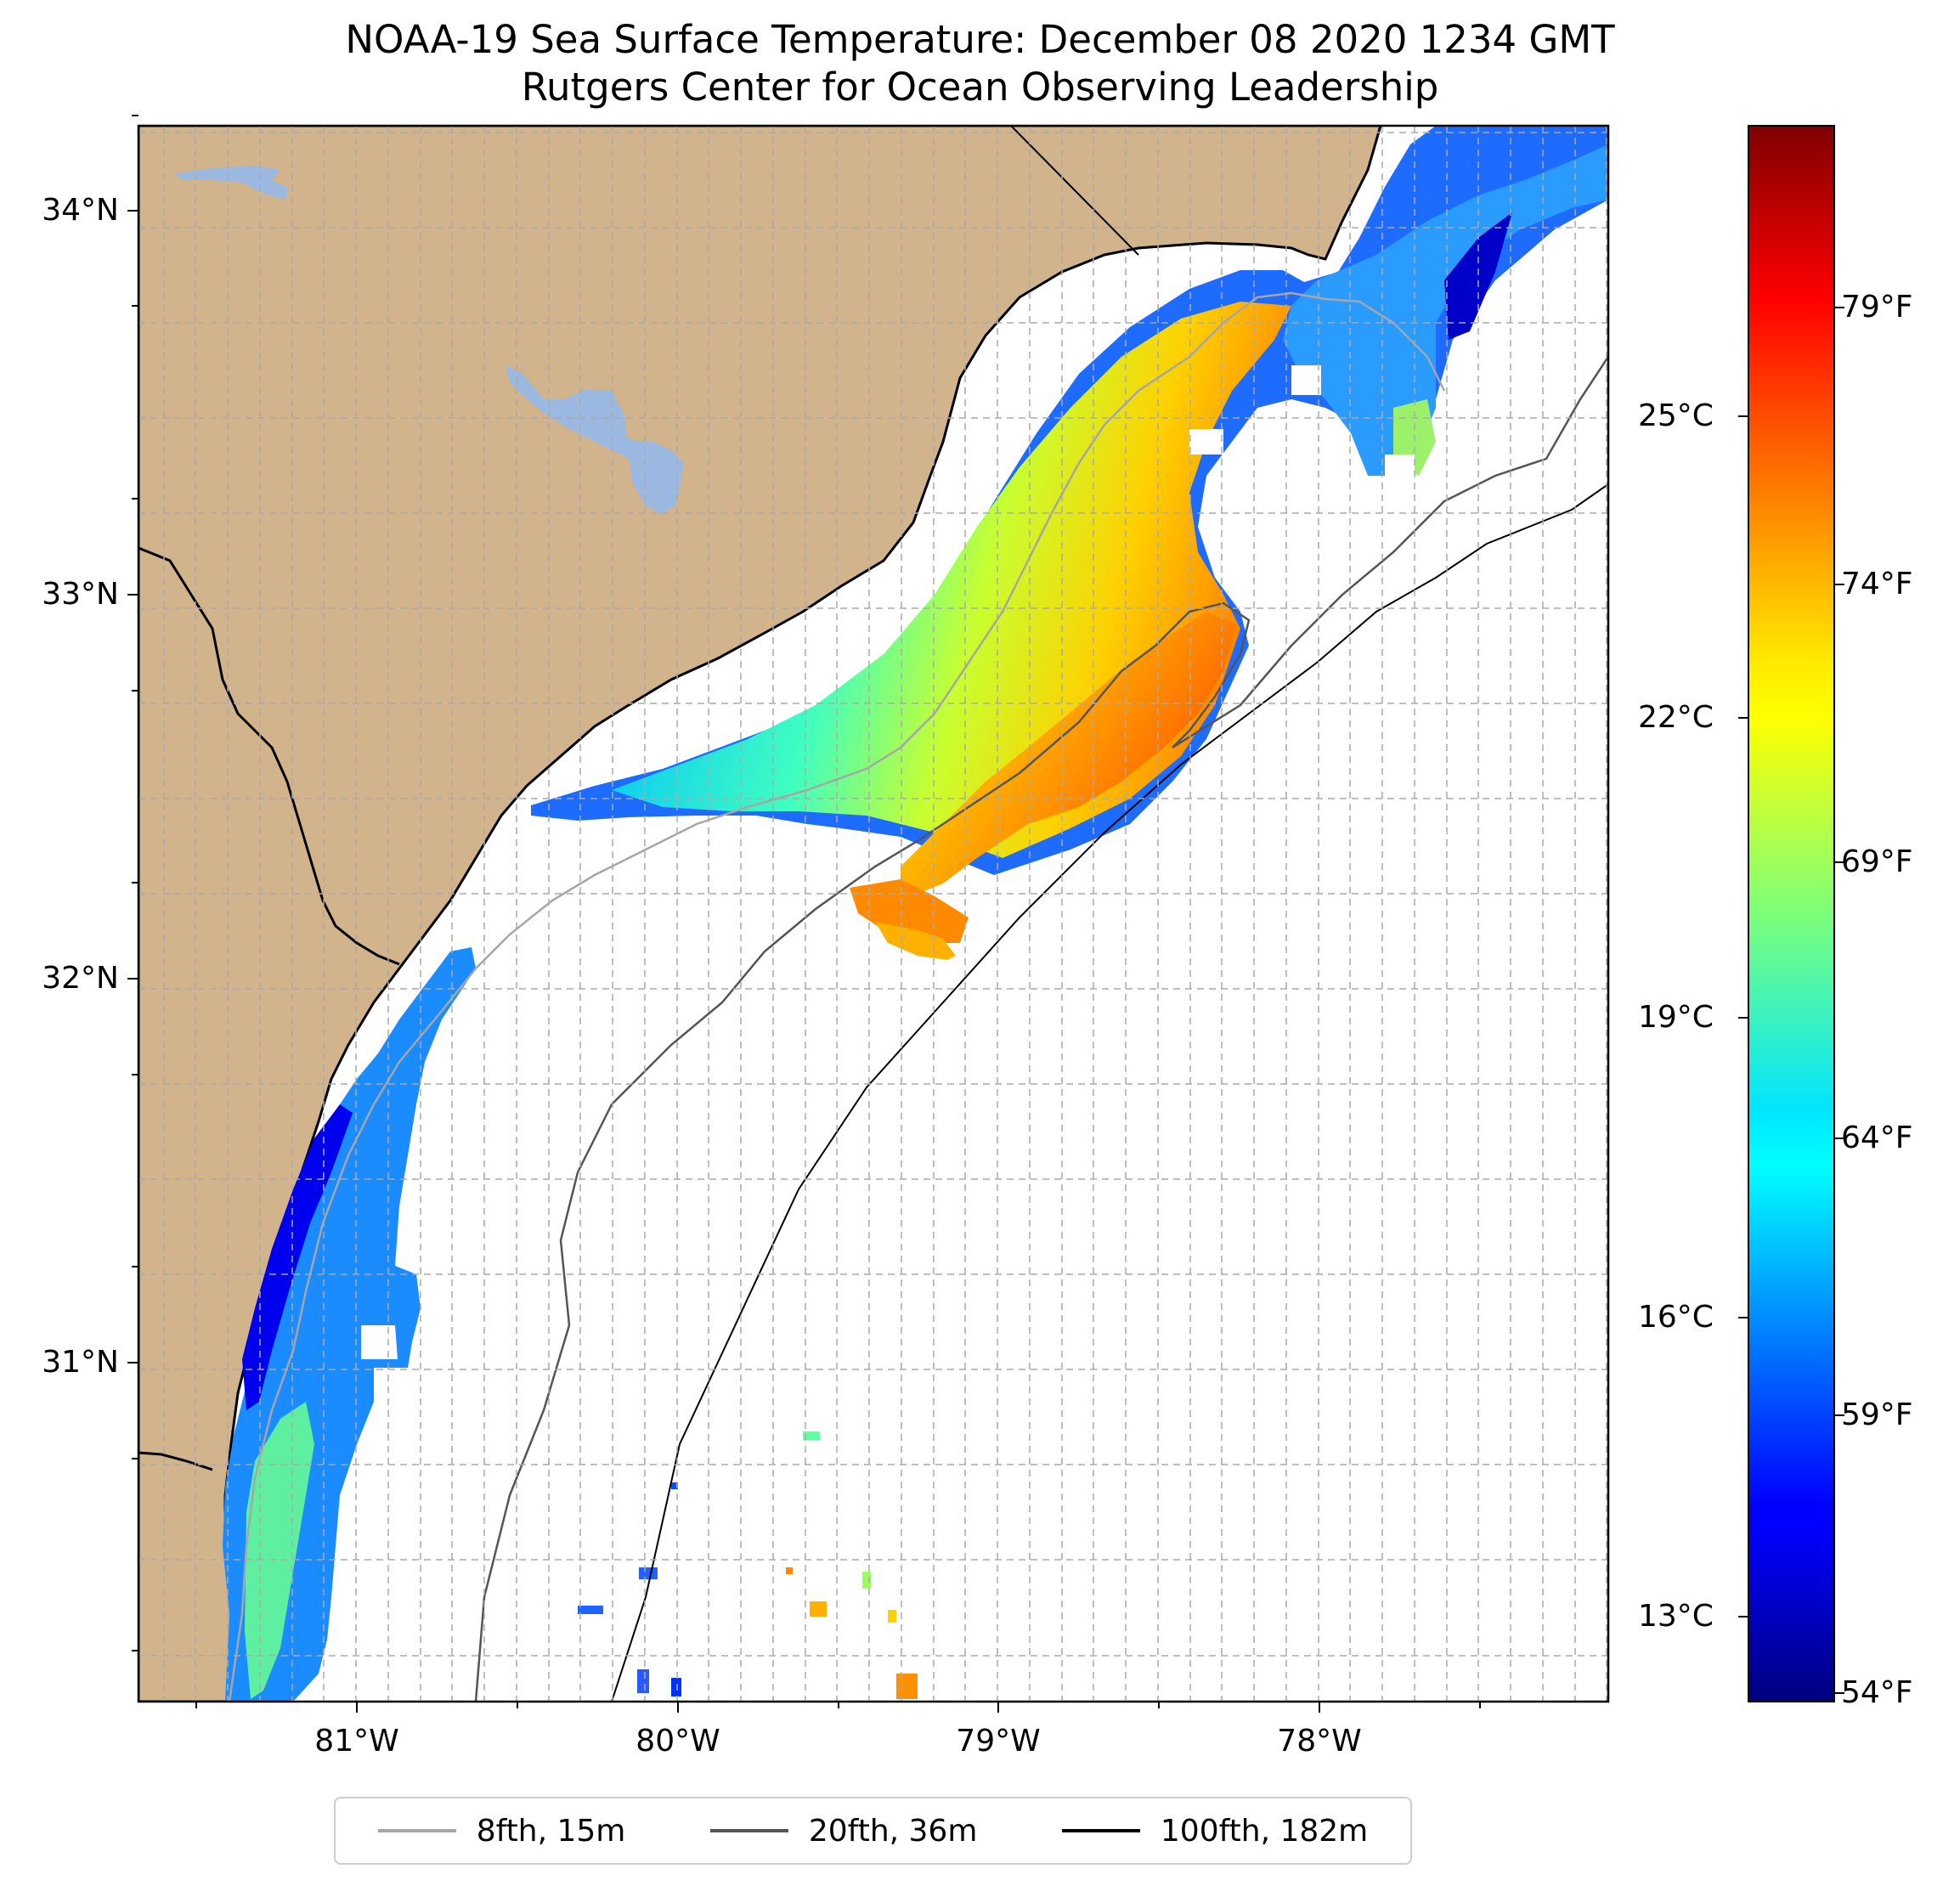 The height and width of the screenshot is (1880, 1960). I want to click on lake-moultrie, so click(595, 440).